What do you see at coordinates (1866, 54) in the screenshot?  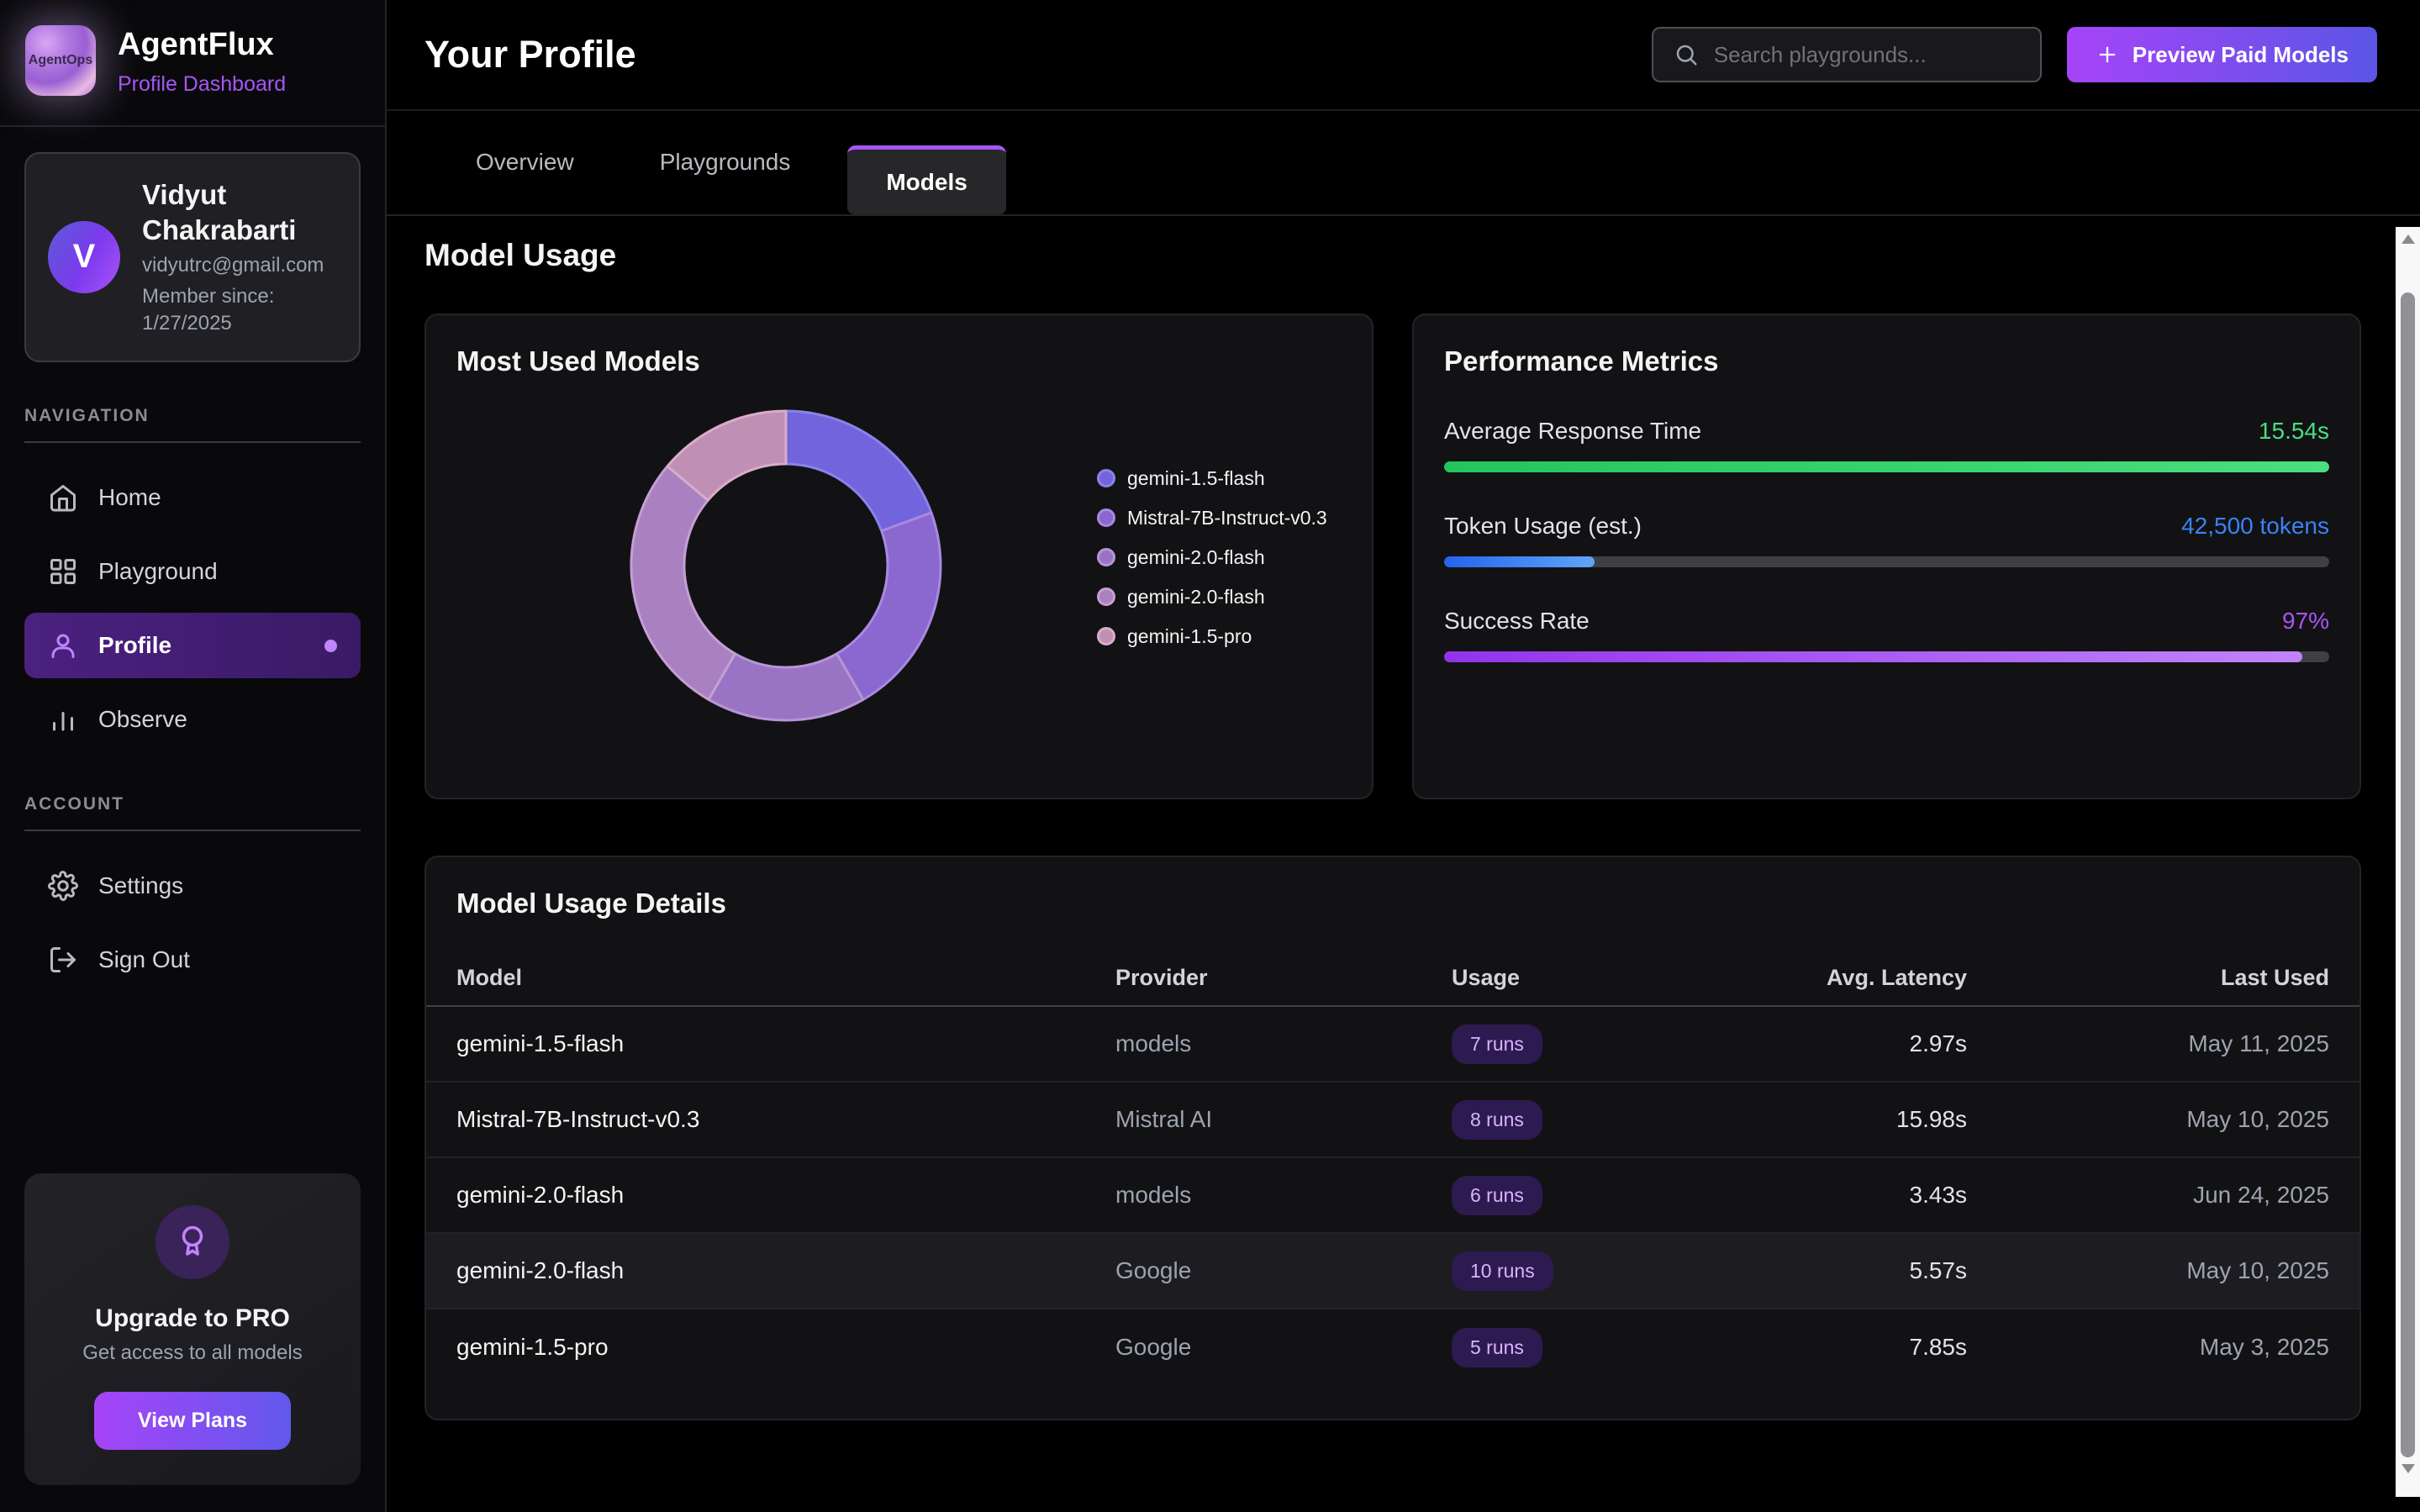 I see `search-input` at bounding box center [1866, 54].